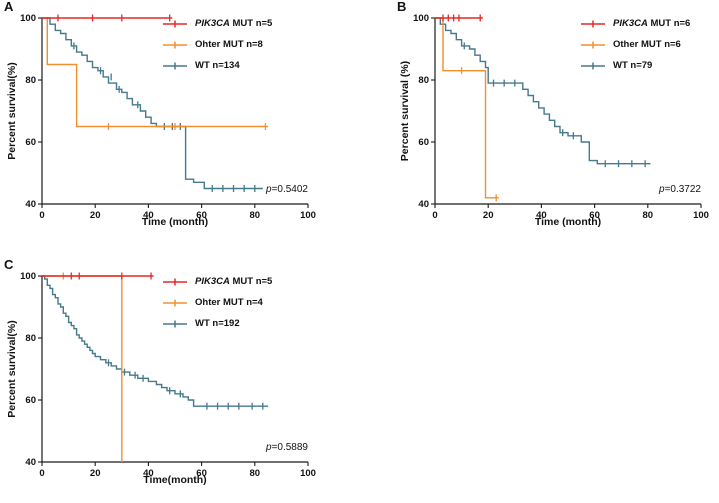  I want to click on panel-label: A, so click(9, 7).